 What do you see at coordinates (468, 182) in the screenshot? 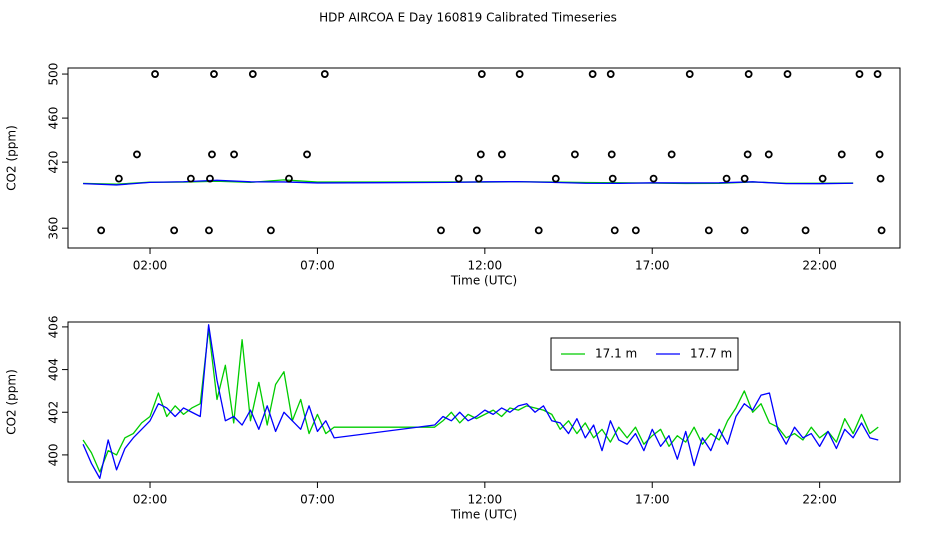
I see `series-line` at bounding box center [468, 182].